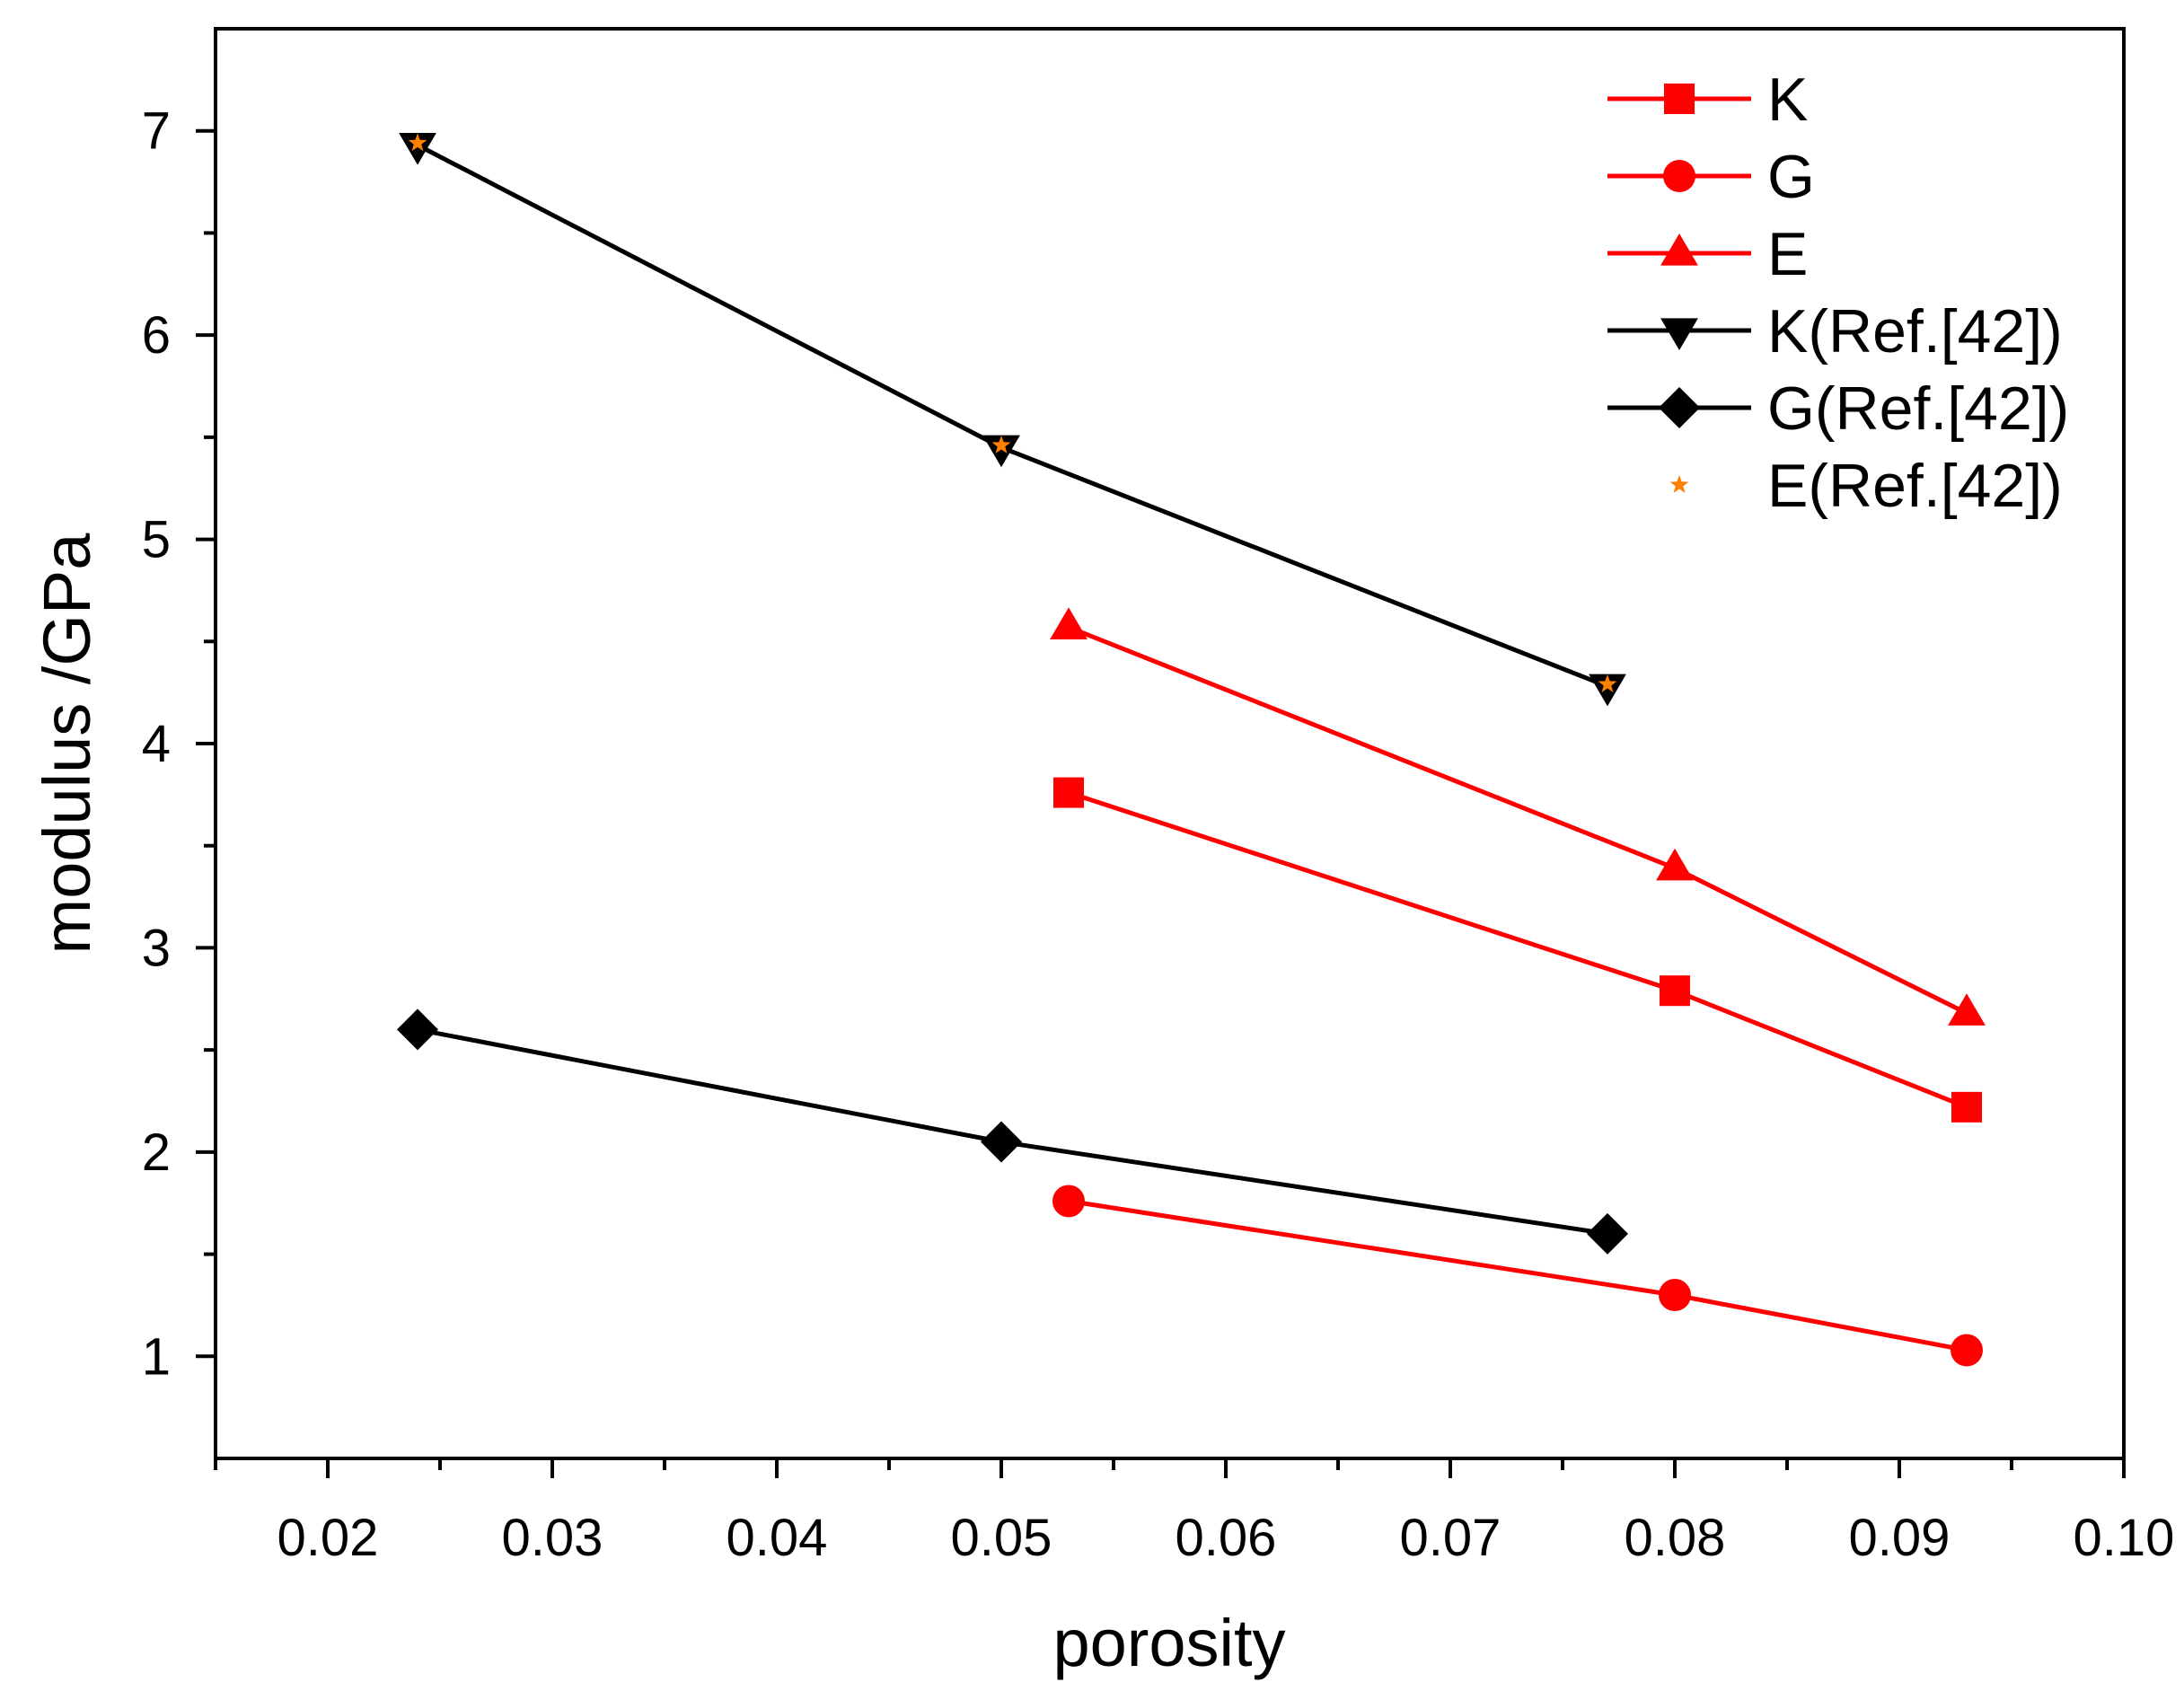  I want to click on x-tick-label: 0.09, so click(1900, 1538).